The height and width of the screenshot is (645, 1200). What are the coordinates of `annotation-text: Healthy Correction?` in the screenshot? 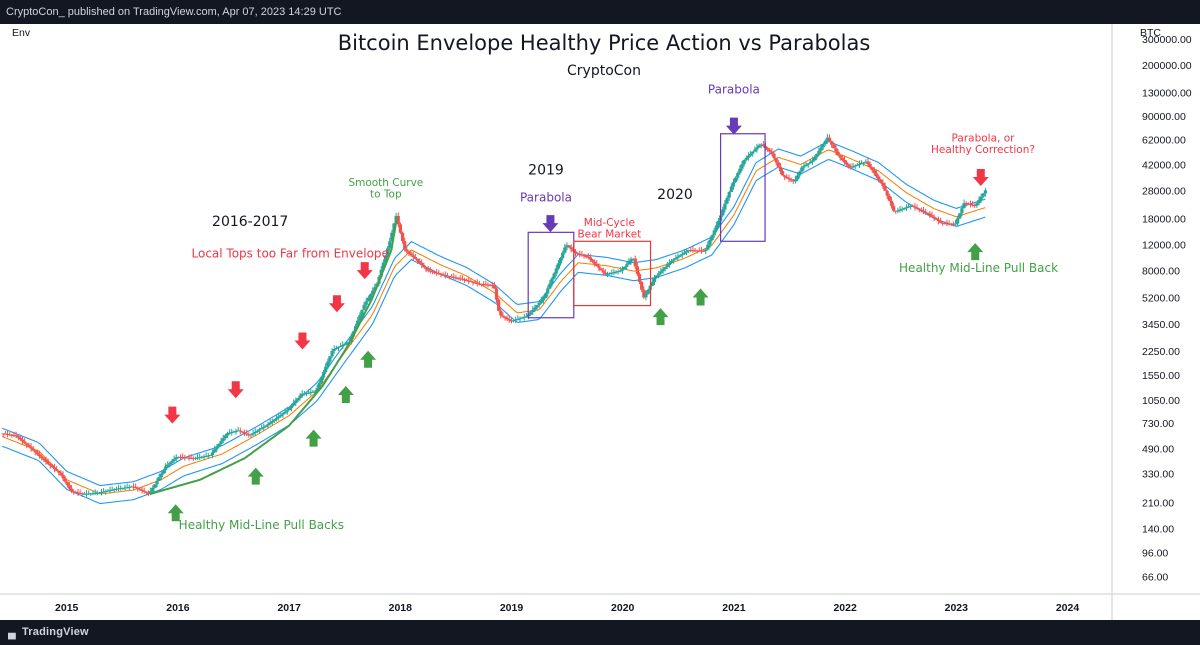 It's located at (983, 150).